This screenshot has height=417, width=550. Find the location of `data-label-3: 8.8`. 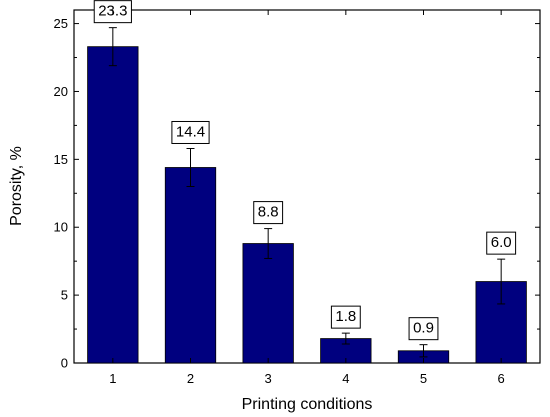

data-label-3: 8.8 is located at coordinates (268, 213).